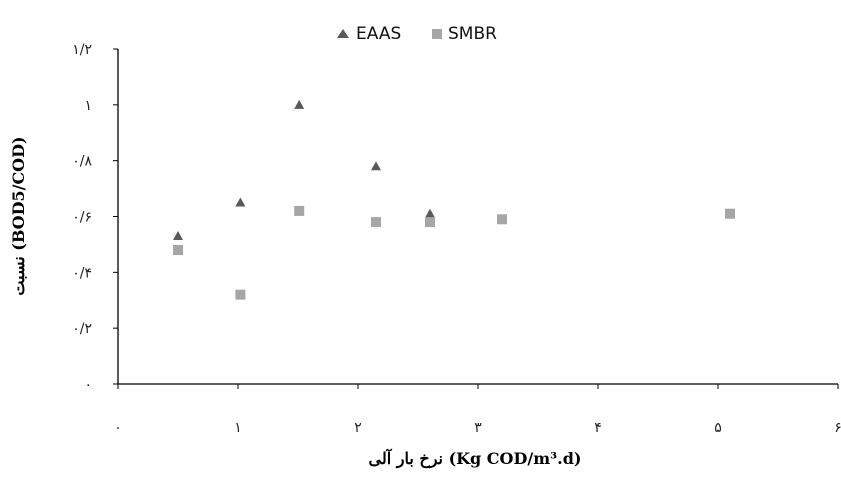  What do you see at coordinates (18, 215) in the screenshot?
I see `y-axis-title: نسبت (BOD5/COD)` at bounding box center [18, 215].